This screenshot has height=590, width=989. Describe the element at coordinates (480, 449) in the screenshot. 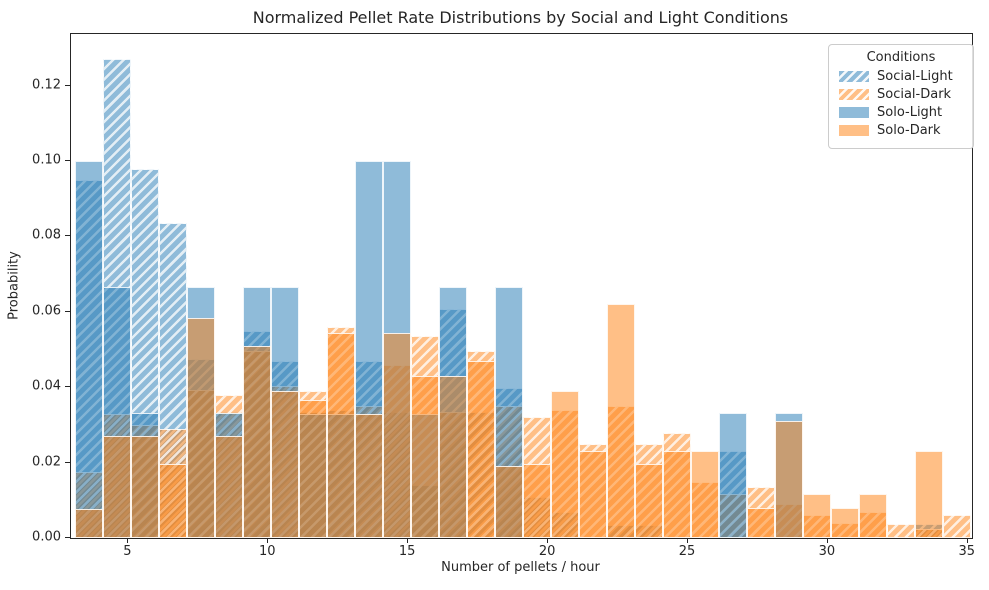

I see `histogram-bar-solo-dark-bin14` at that location.